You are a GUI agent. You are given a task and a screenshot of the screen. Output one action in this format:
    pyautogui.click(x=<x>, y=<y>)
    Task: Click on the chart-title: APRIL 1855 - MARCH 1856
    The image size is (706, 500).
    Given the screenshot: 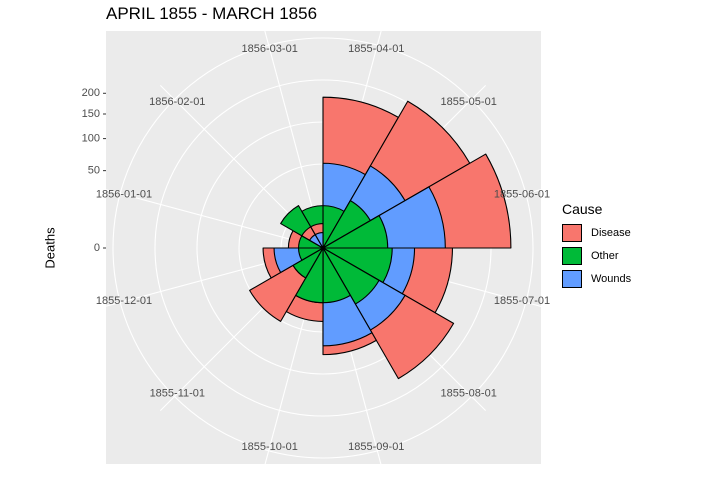 What is the action you would take?
    pyautogui.click(x=212, y=13)
    